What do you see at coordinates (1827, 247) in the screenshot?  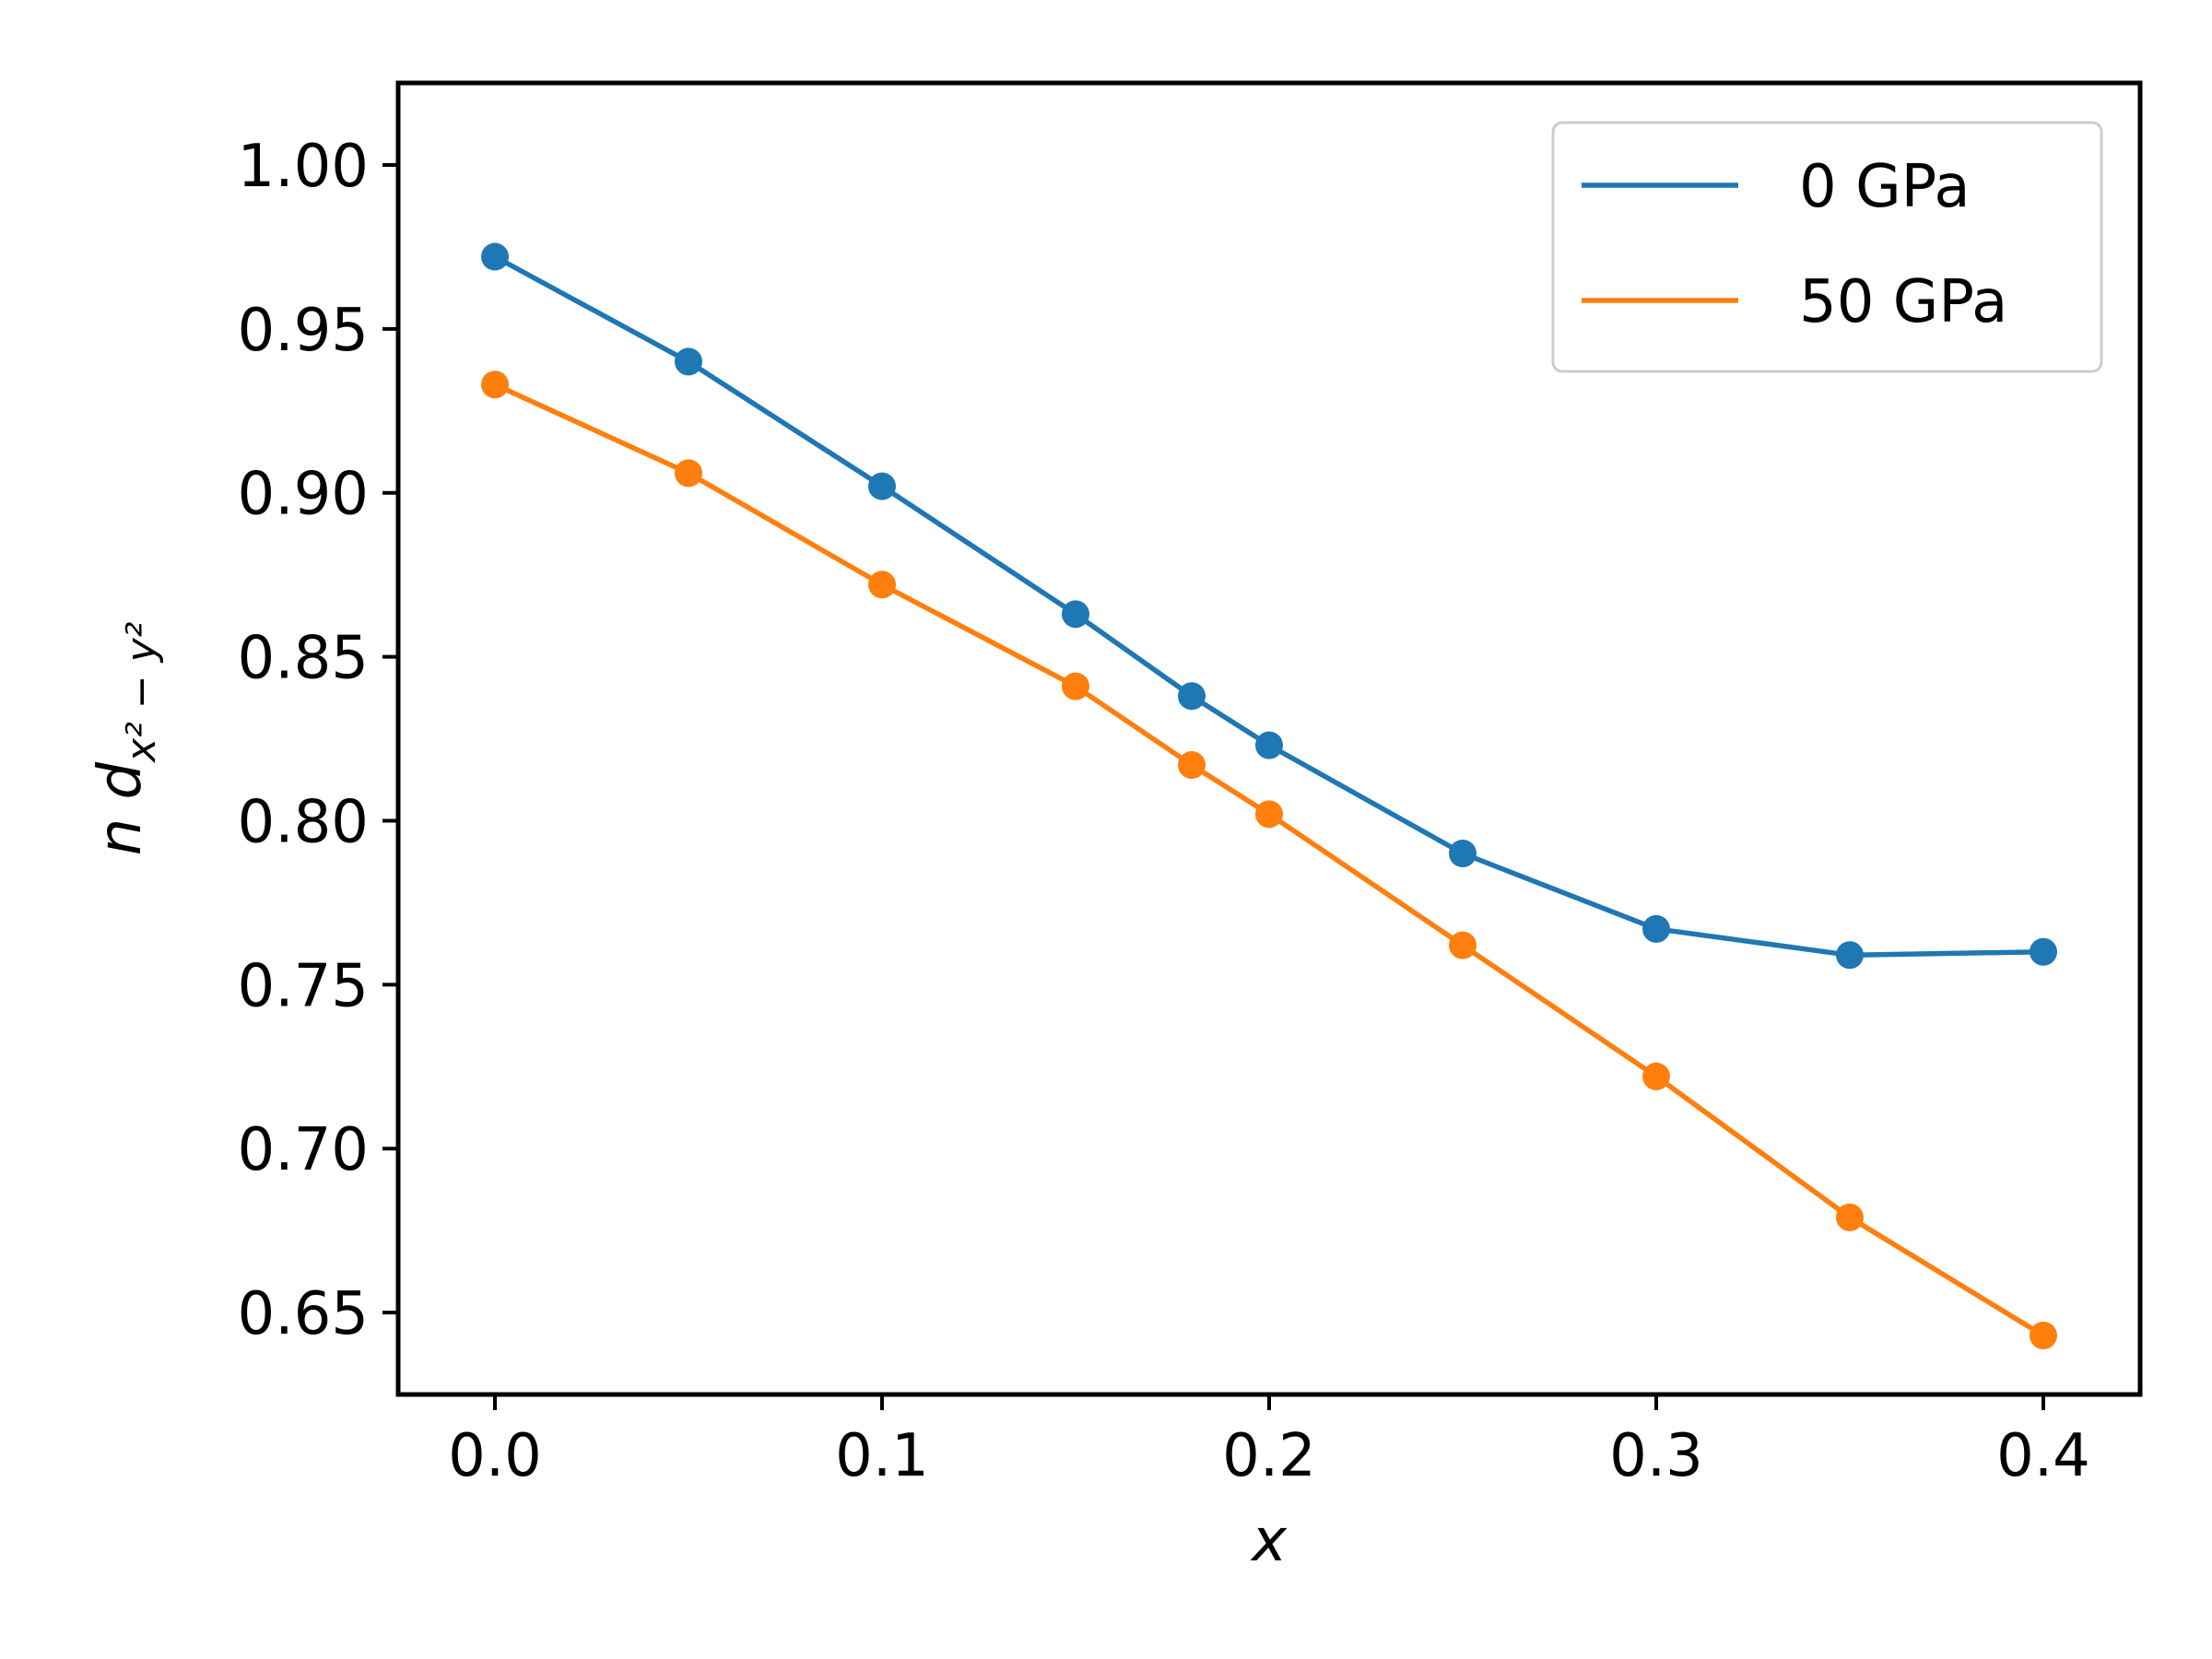 I see `legend: 0 GPa 50 GPa` at bounding box center [1827, 247].